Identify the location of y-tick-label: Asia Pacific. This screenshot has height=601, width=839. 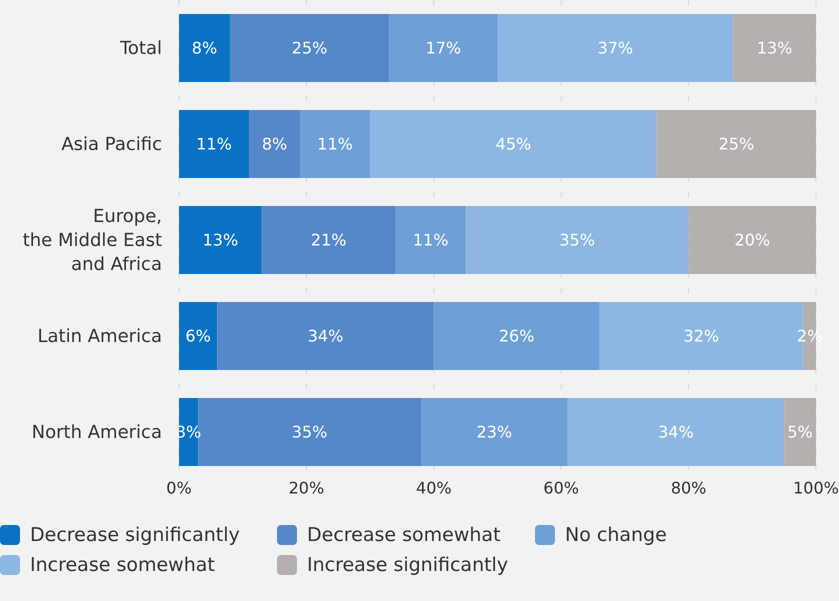
(111, 144).